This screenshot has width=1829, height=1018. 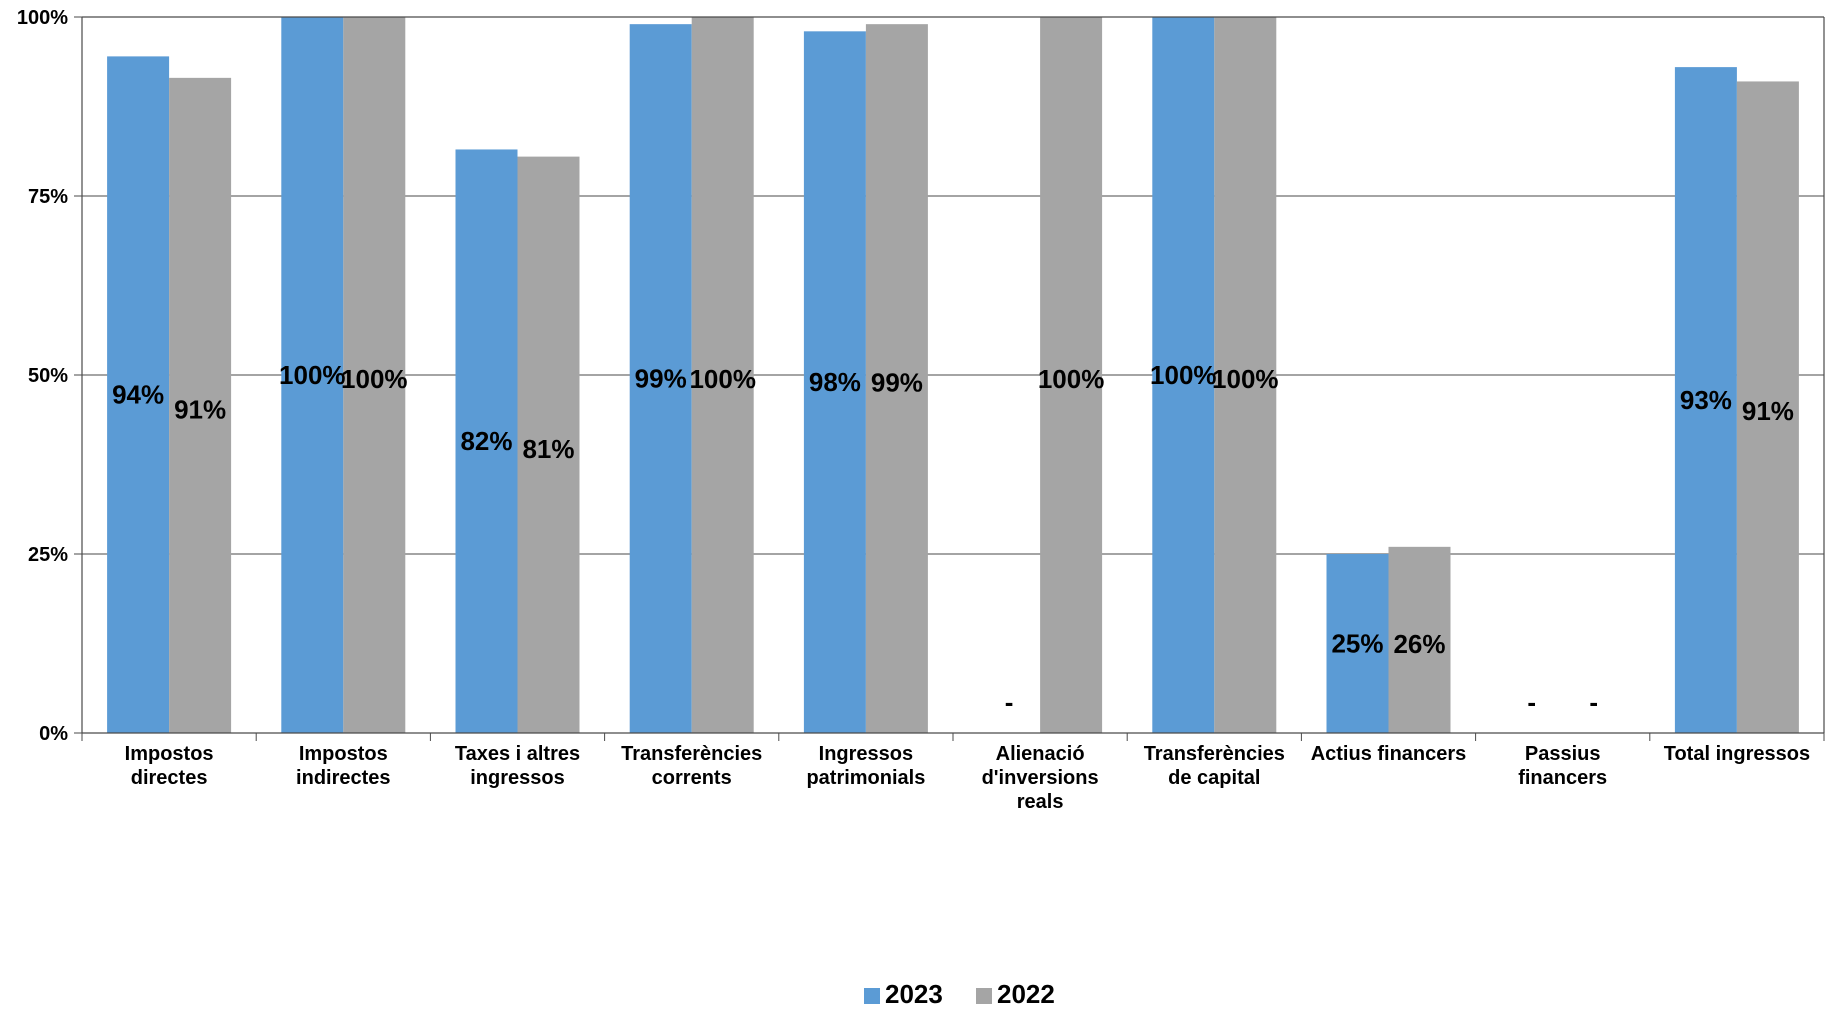 I want to click on category-label: Impostos directes, so click(x=169, y=766).